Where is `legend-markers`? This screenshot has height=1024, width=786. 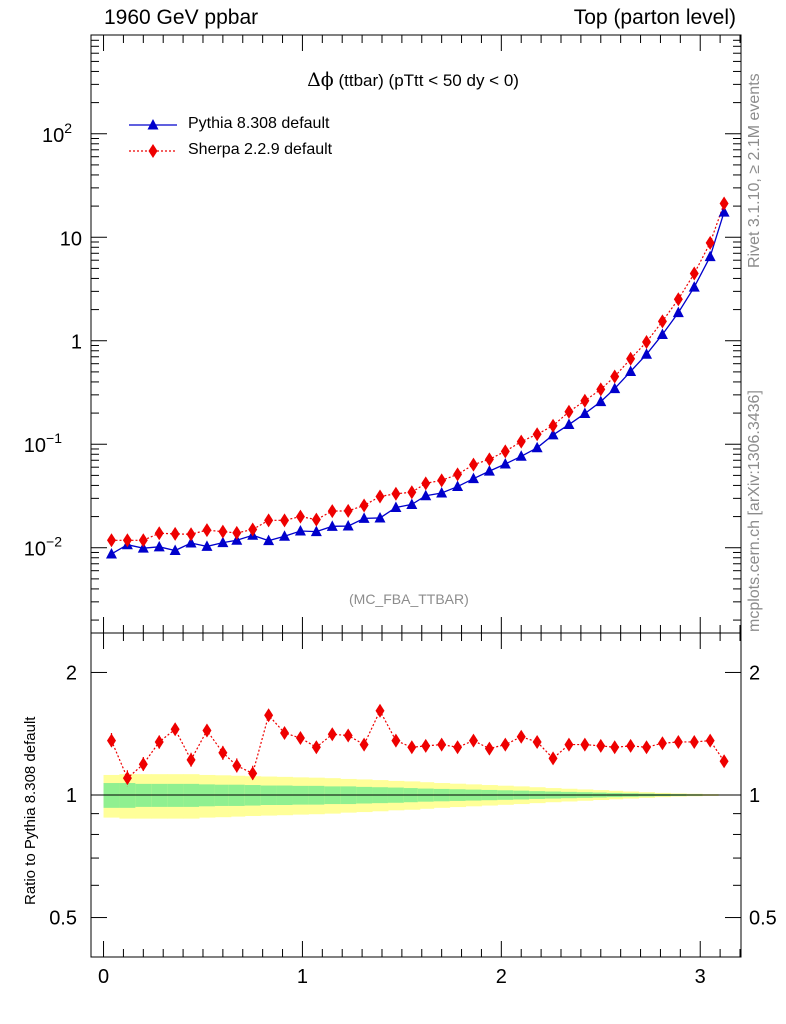 legend-markers is located at coordinates (153, 138).